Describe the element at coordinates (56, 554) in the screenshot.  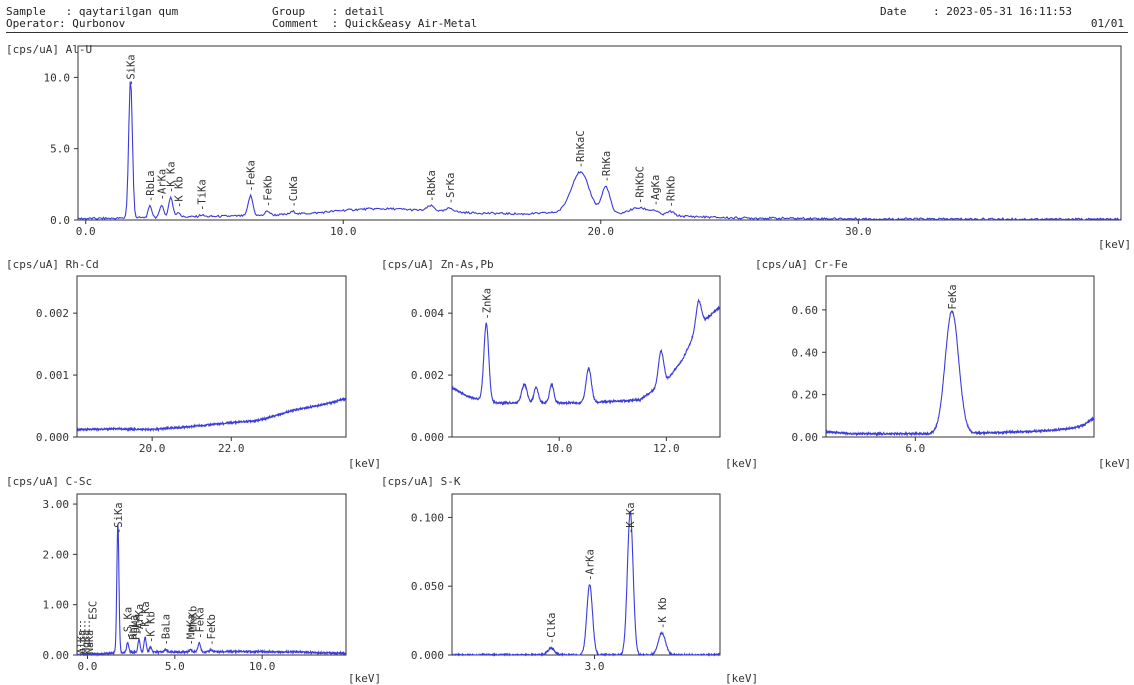
I see `y-tick-label: 2.00` at that location.